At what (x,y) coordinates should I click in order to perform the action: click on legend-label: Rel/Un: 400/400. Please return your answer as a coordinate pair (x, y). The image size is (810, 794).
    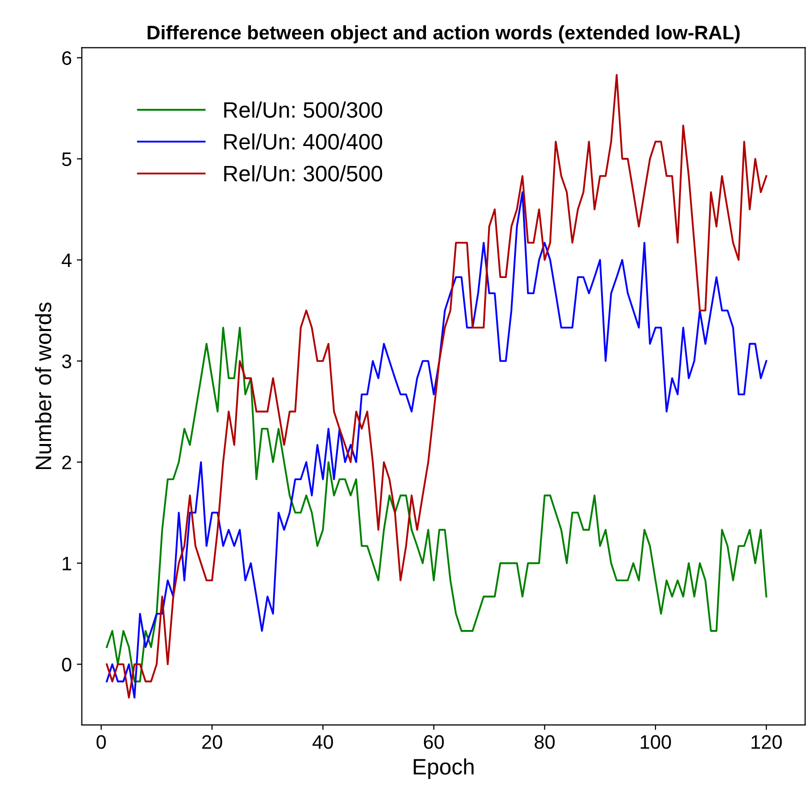
    Looking at the image, I should click on (303, 141).